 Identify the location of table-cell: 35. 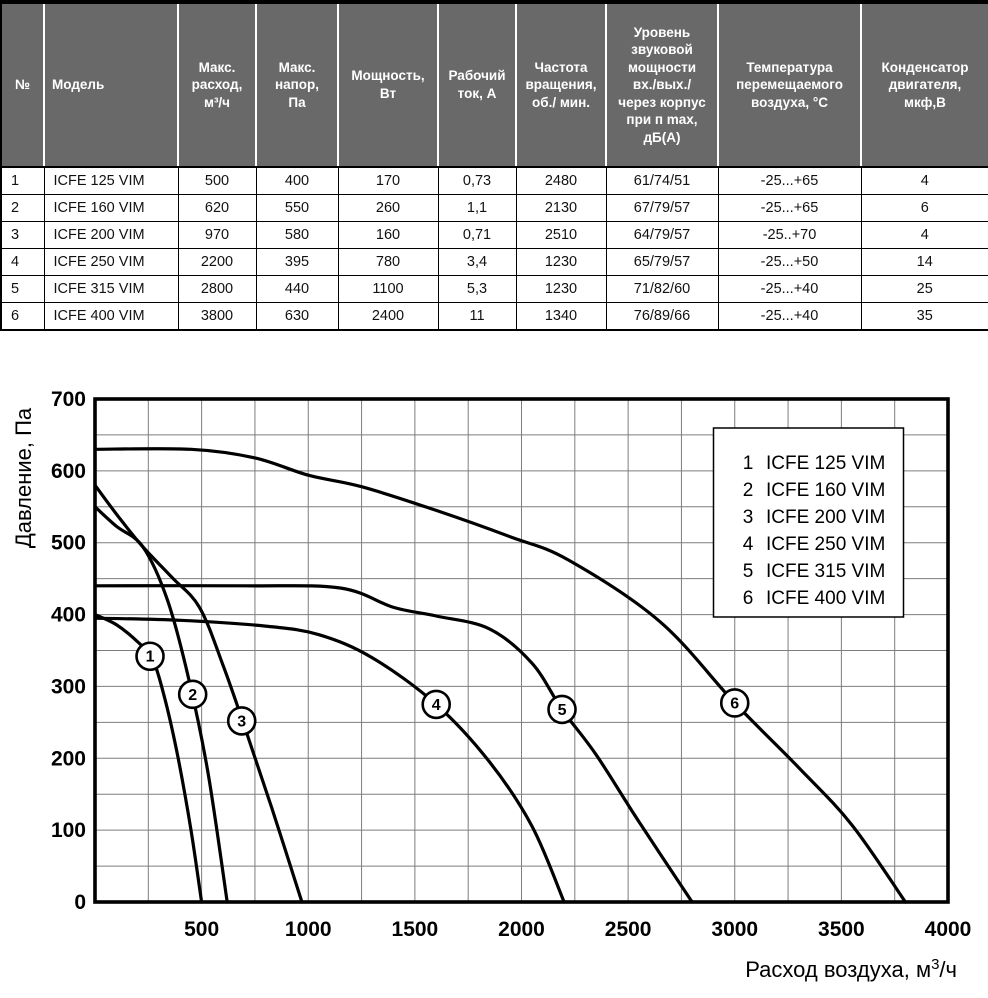
(924, 316).